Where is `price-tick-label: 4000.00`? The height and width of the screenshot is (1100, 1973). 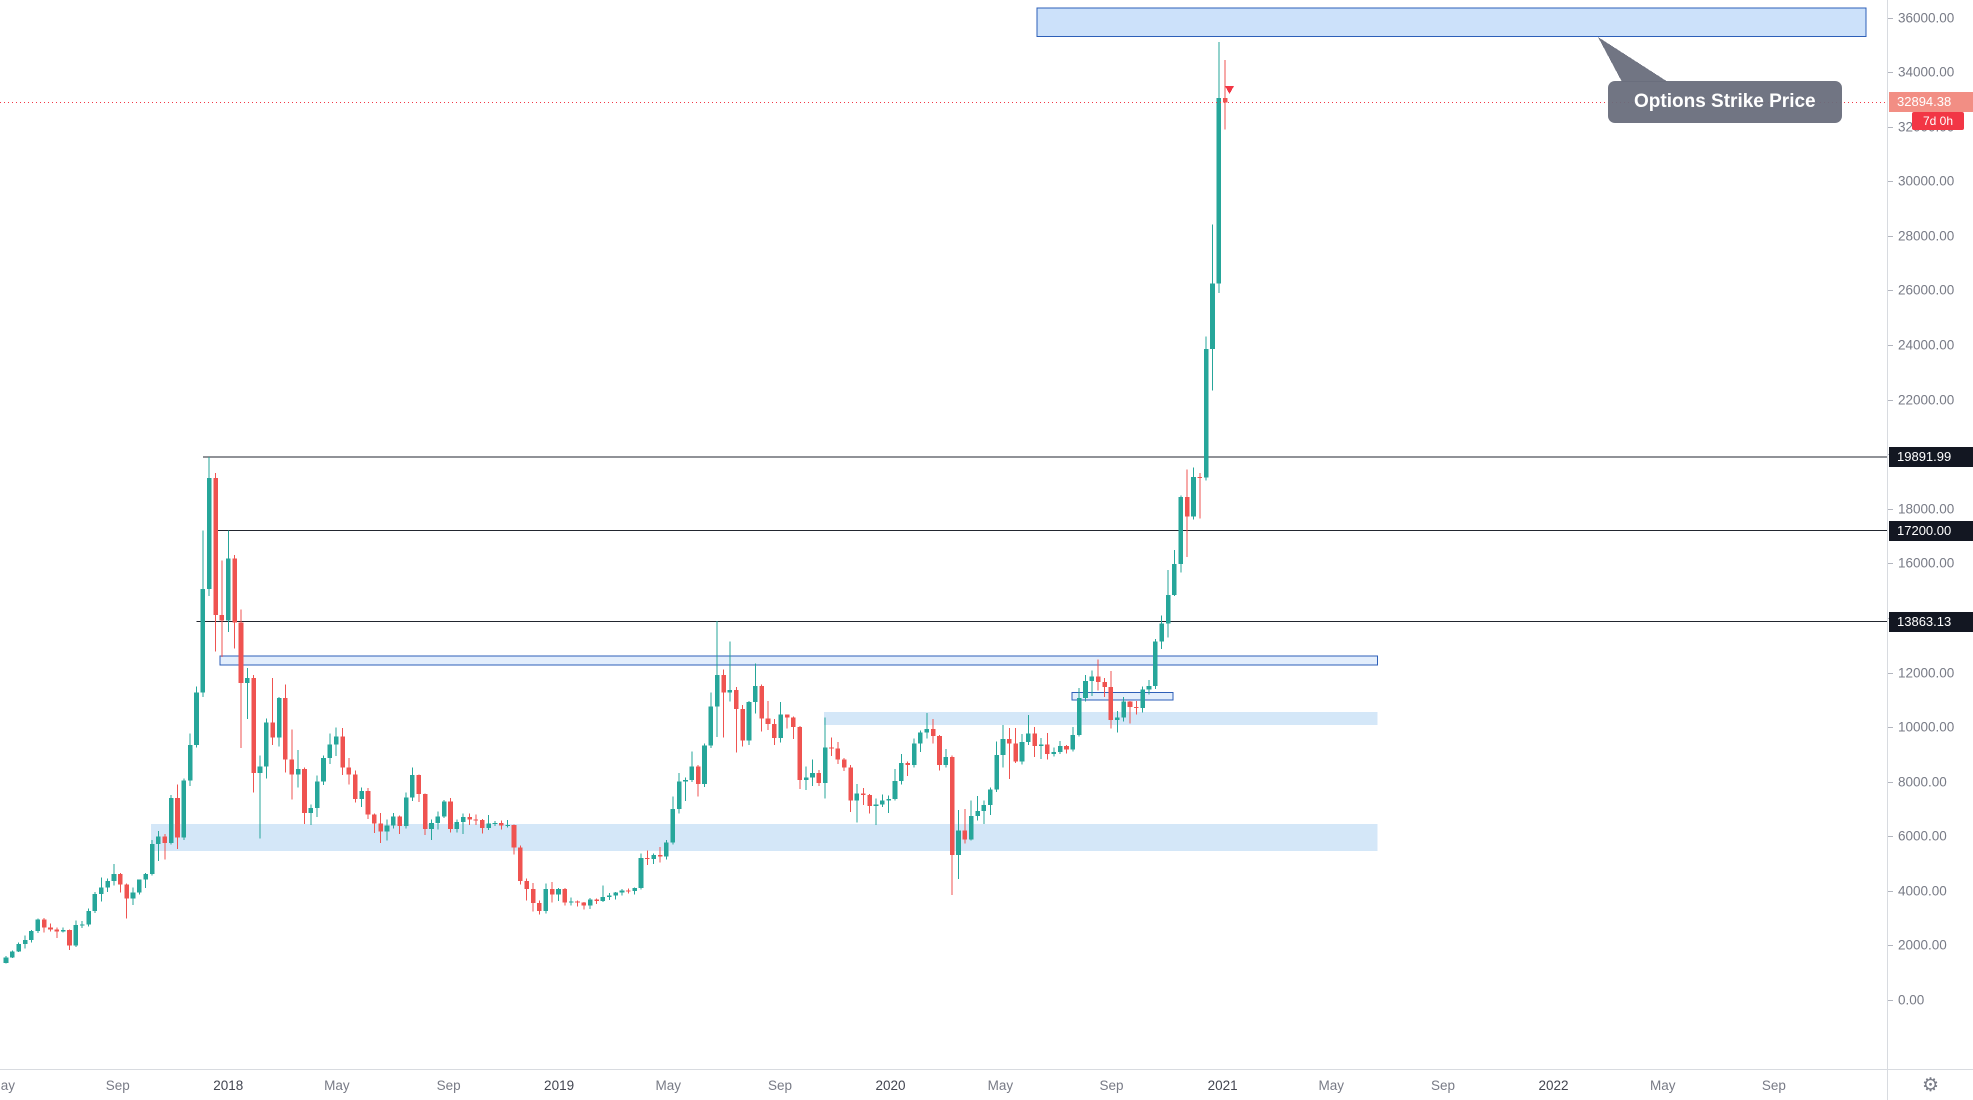 price-tick-label: 4000.00 is located at coordinates (1922, 891).